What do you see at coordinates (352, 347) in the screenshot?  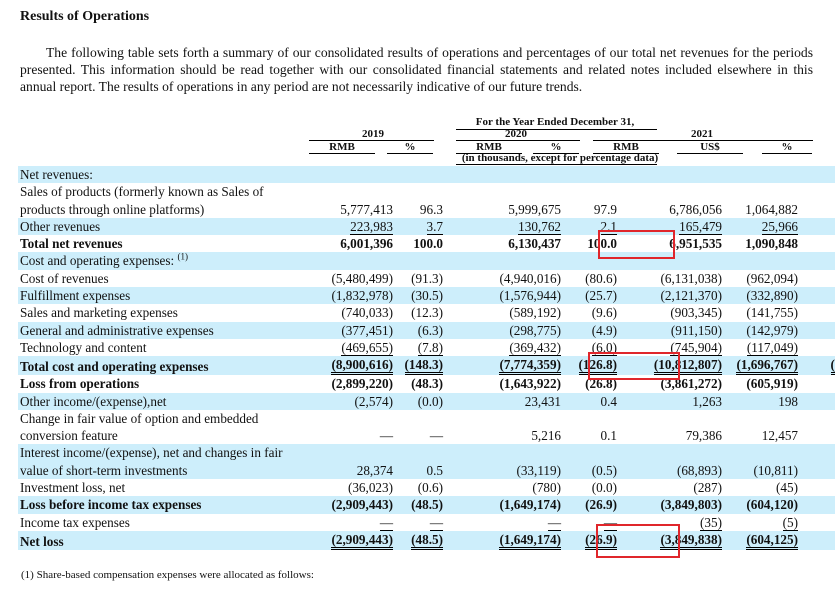 I see `cell-value: (469,655)` at bounding box center [352, 347].